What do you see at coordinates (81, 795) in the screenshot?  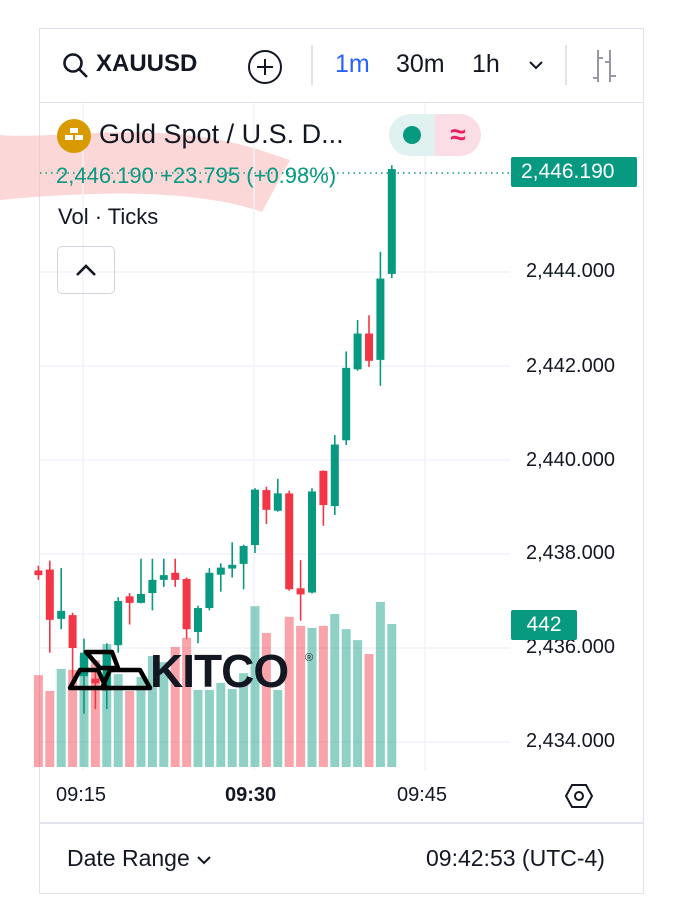 I see `time-axis-label: 09:15` at bounding box center [81, 795].